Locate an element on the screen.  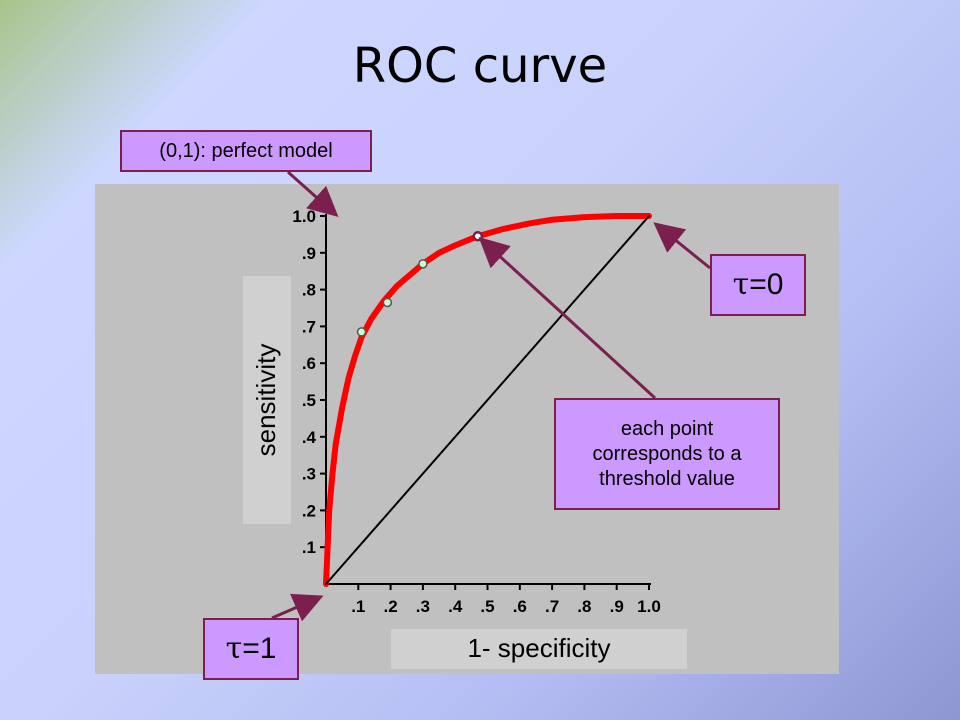
x-tick-label: .2 is located at coordinates (391, 606).